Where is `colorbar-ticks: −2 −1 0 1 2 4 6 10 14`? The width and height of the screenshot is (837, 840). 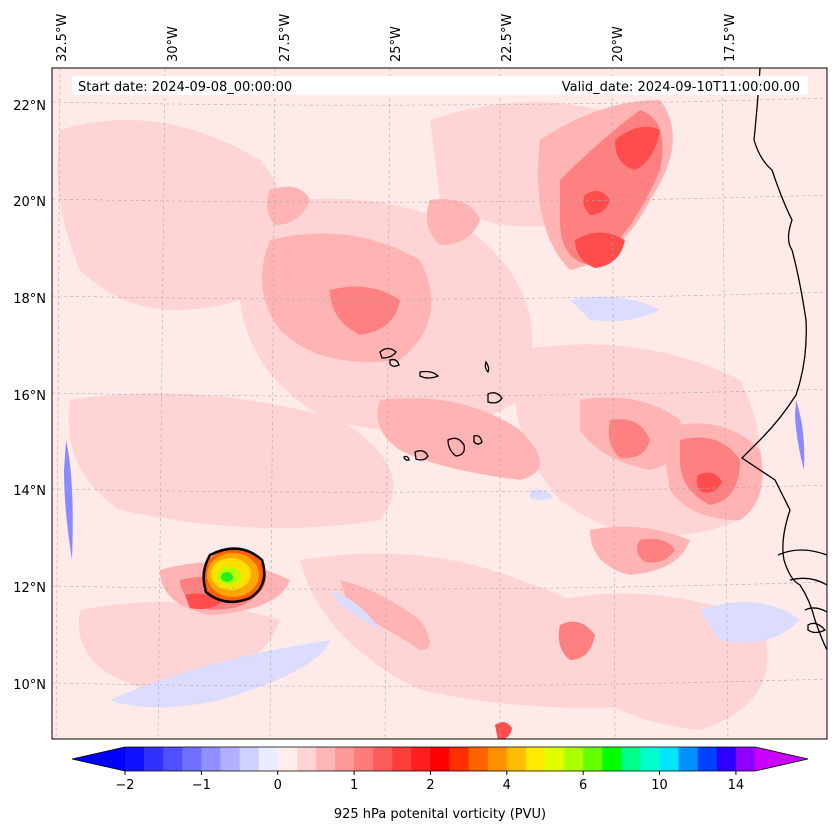 colorbar-ticks: −2 −1 0 1 2 4 6 10 14 is located at coordinates (429, 782).